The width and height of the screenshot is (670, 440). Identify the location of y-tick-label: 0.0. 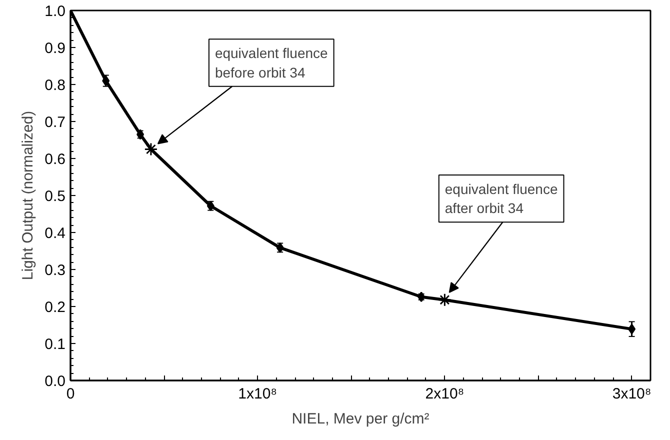
(55, 381).